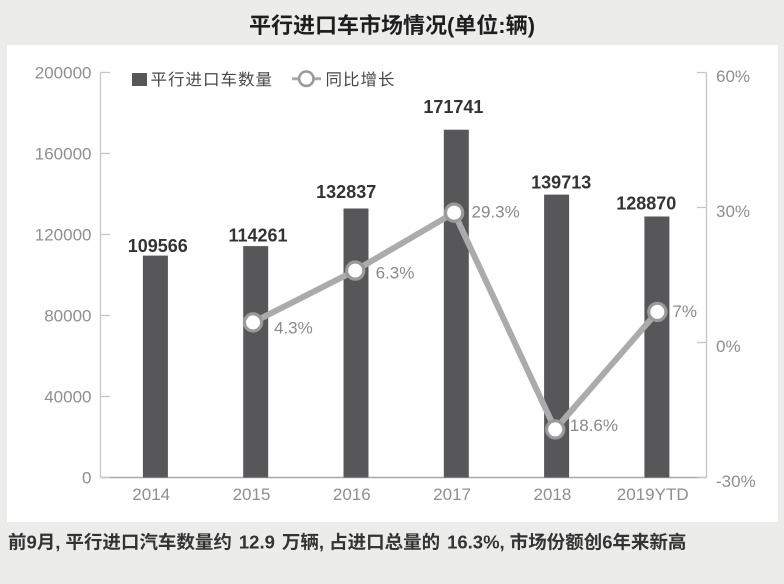 This screenshot has width=784, height=584. Describe the element at coordinates (594, 425) in the screenshot. I see `svg-text: 18.6%` at that location.